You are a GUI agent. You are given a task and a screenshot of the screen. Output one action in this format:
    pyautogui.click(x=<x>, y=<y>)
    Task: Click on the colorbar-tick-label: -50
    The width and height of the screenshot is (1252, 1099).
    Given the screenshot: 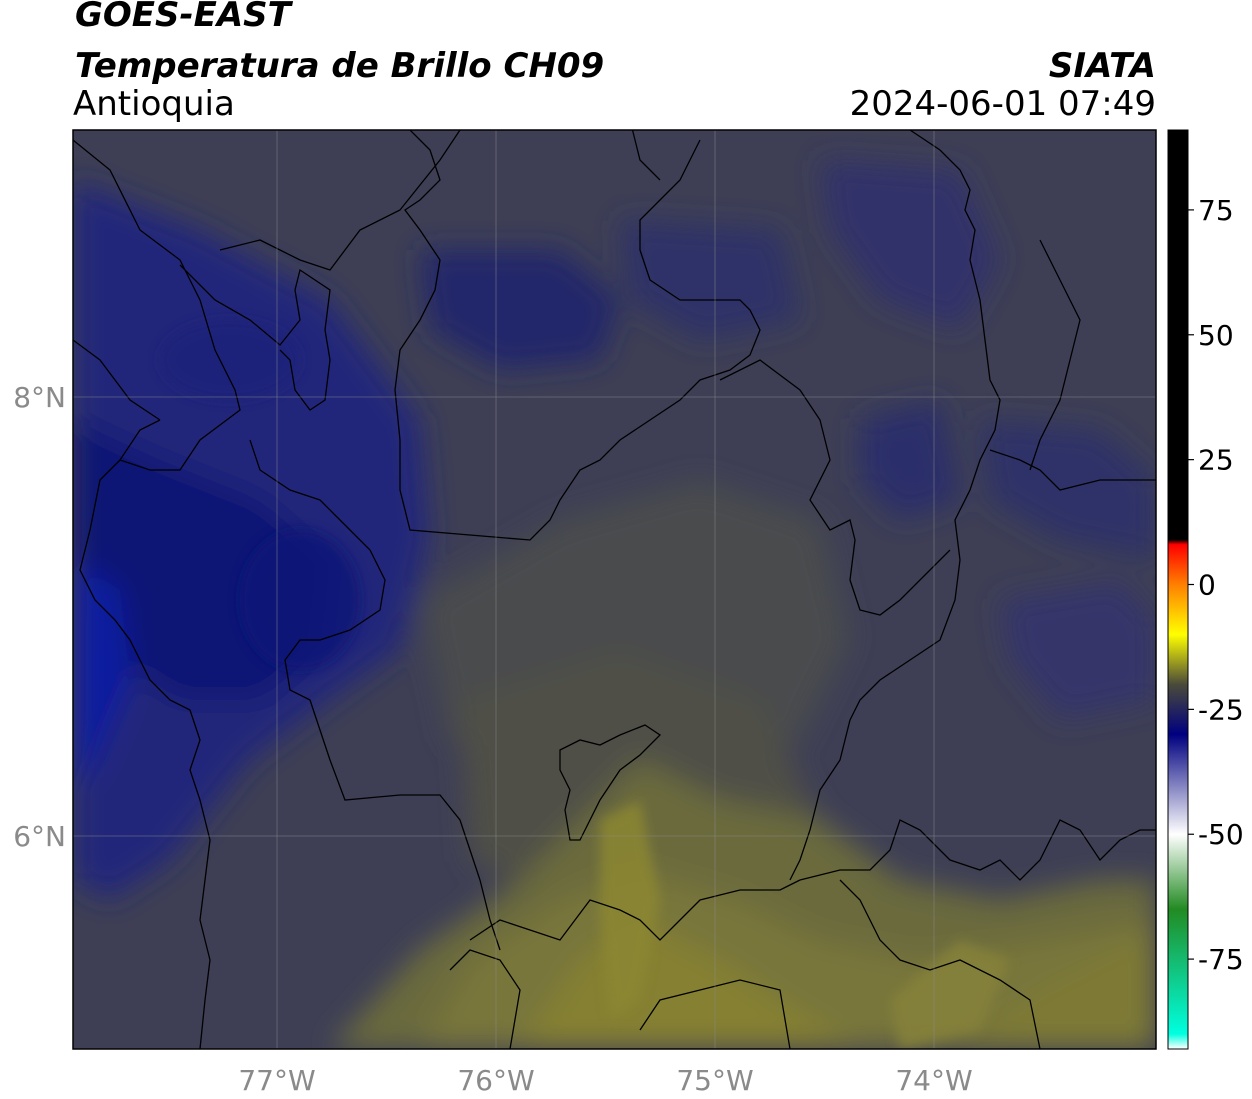 What is the action you would take?
    pyautogui.click(x=1221, y=834)
    